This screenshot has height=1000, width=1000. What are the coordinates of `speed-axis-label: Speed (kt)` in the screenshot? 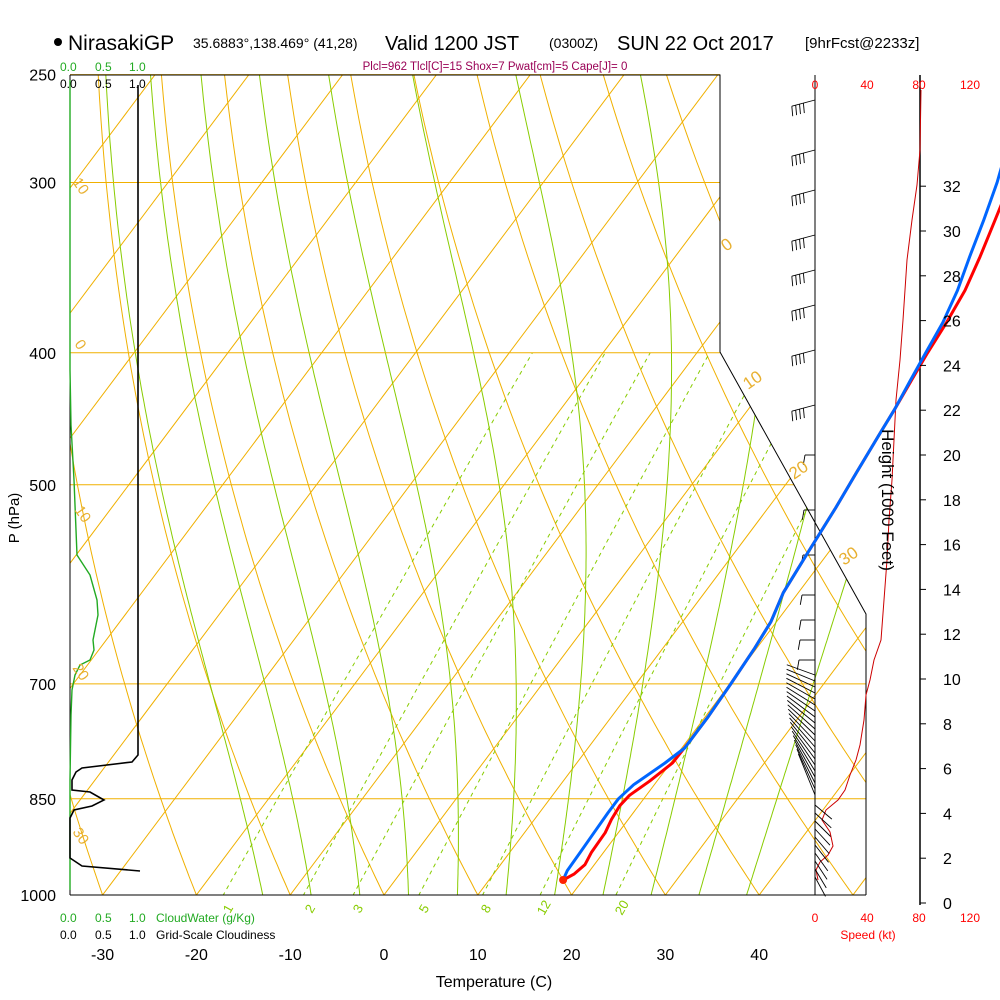 It's located at (867, 935).